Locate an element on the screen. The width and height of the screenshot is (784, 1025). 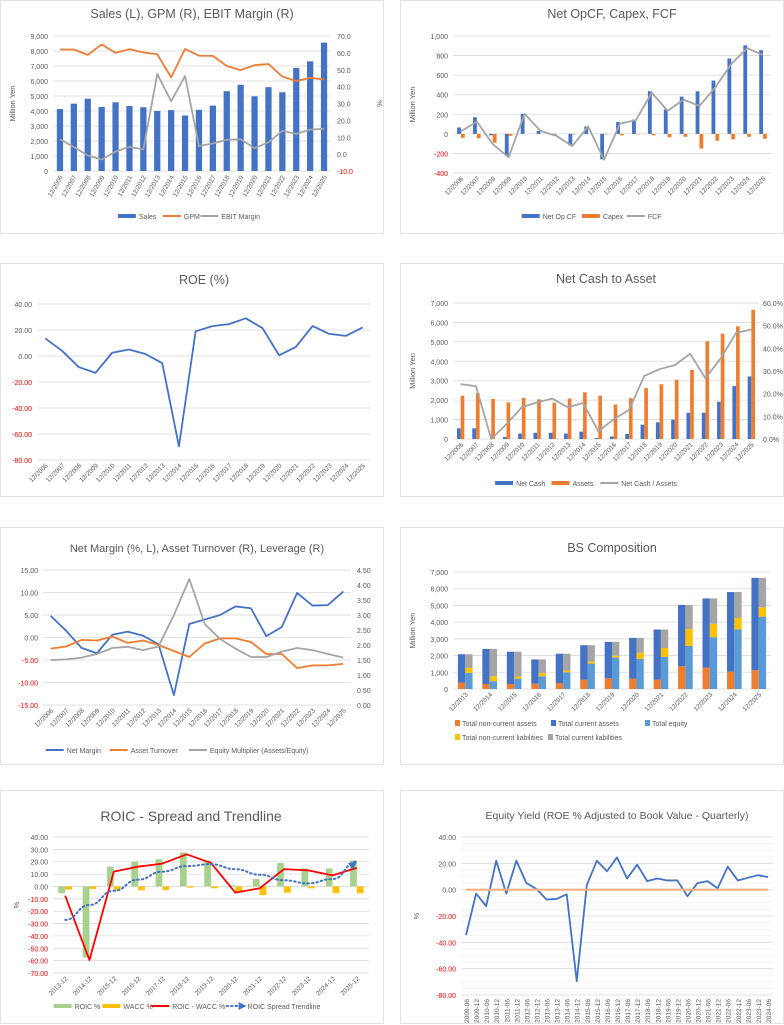
y2-tick-label: 3.00 is located at coordinates (364, 616).